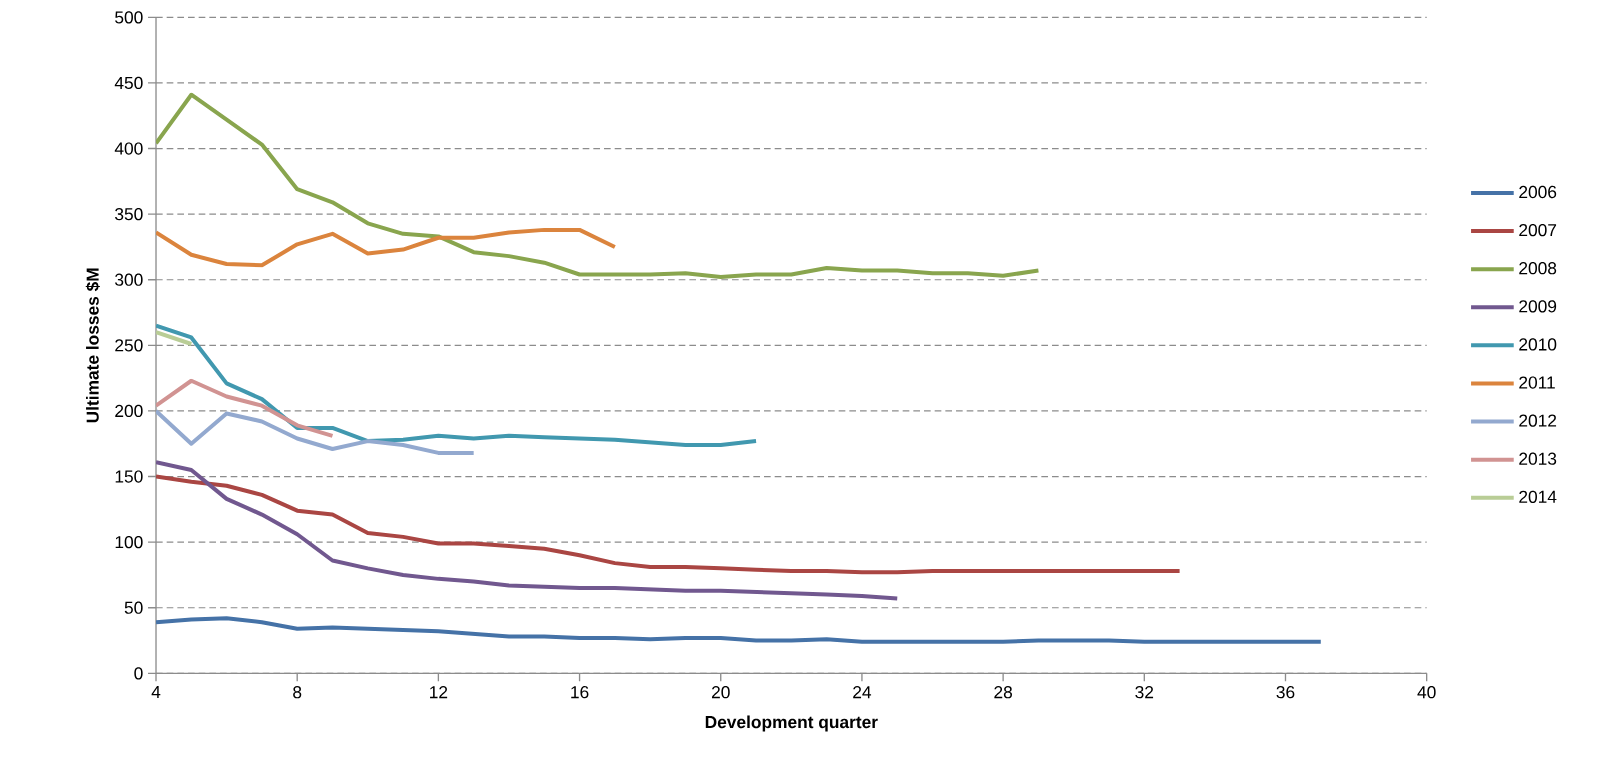 This screenshot has width=1612, height=761. What do you see at coordinates (1537, 382) in the screenshot?
I see `legend-label: 2011` at bounding box center [1537, 382].